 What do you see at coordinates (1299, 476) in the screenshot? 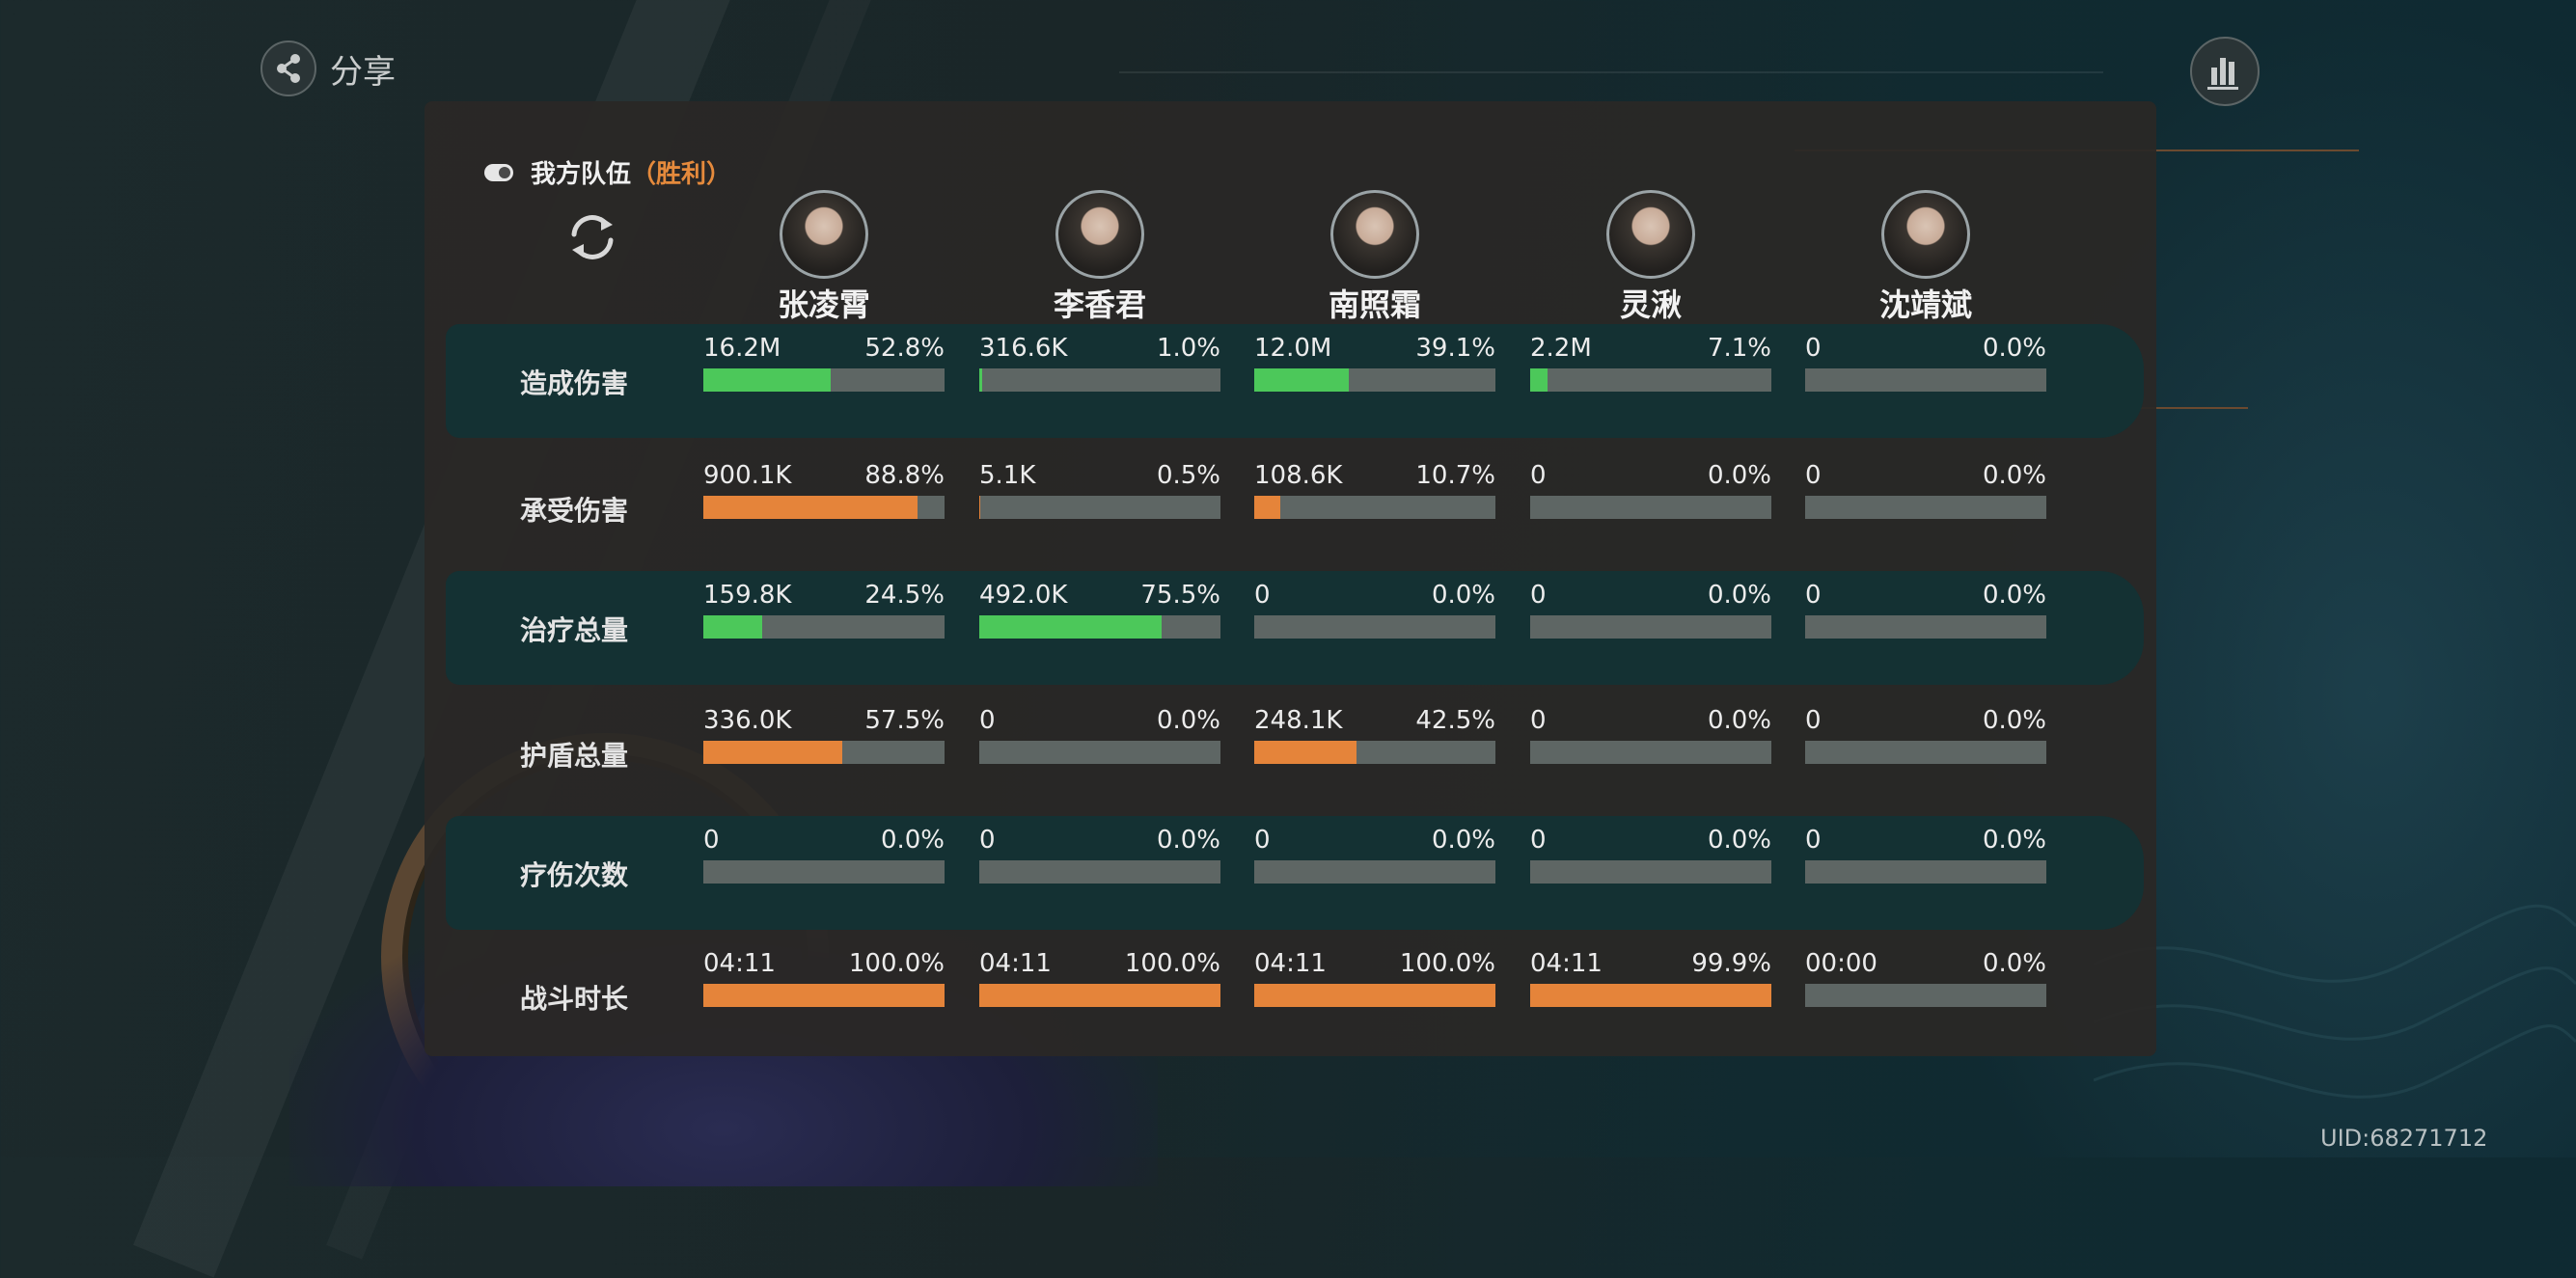
I see `stat-value: 108.6K` at bounding box center [1299, 476].